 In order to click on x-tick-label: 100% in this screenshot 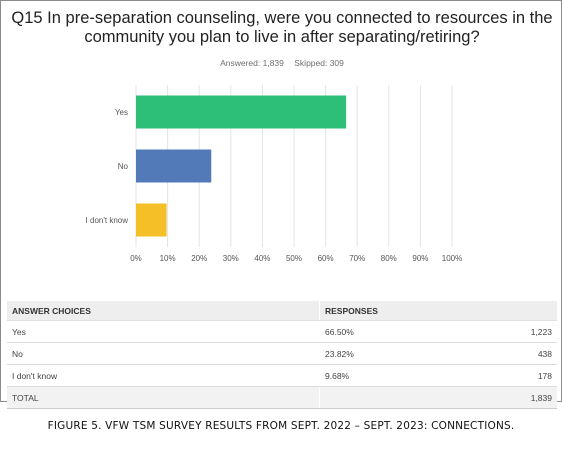, I will do `click(452, 258)`.